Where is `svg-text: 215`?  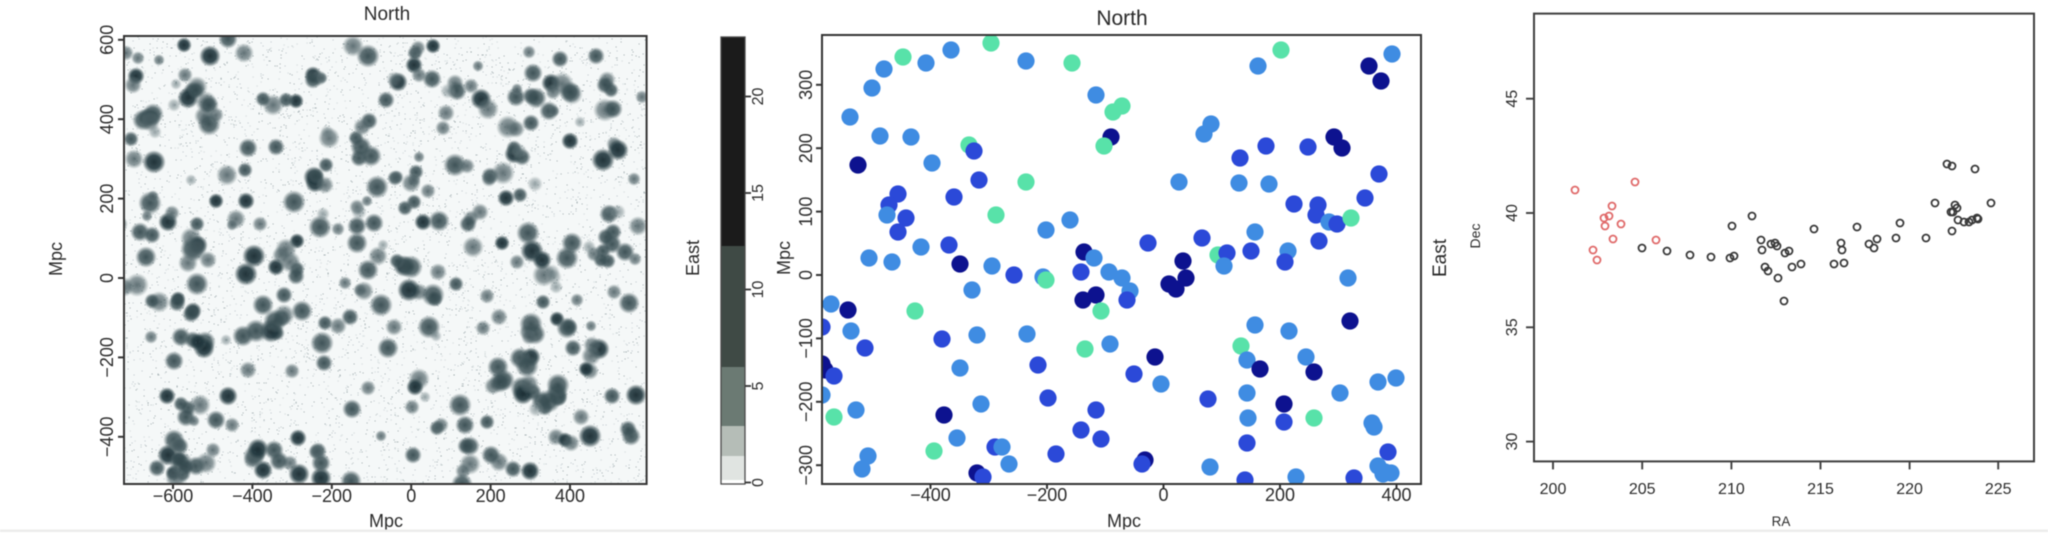 svg-text: 215 is located at coordinates (1820, 489).